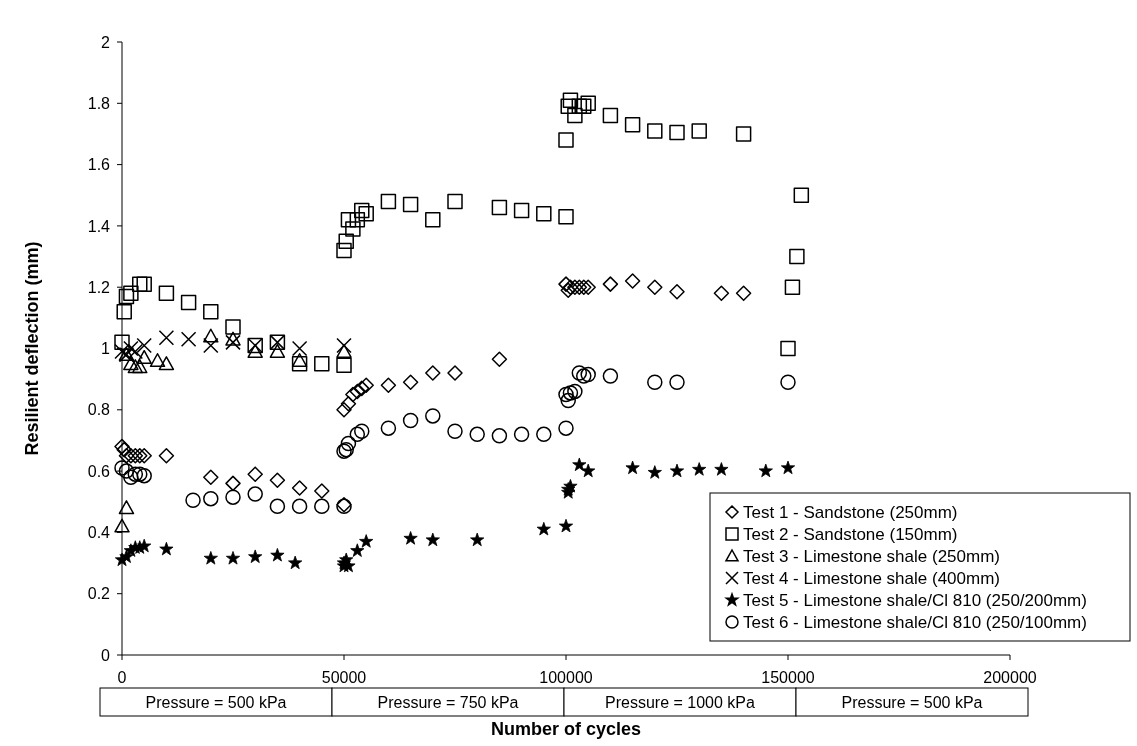 The height and width of the screenshot is (746, 1137). What do you see at coordinates (99, 410) in the screenshot?
I see `y-tick-label: 0.8` at bounding box center [99, 410].